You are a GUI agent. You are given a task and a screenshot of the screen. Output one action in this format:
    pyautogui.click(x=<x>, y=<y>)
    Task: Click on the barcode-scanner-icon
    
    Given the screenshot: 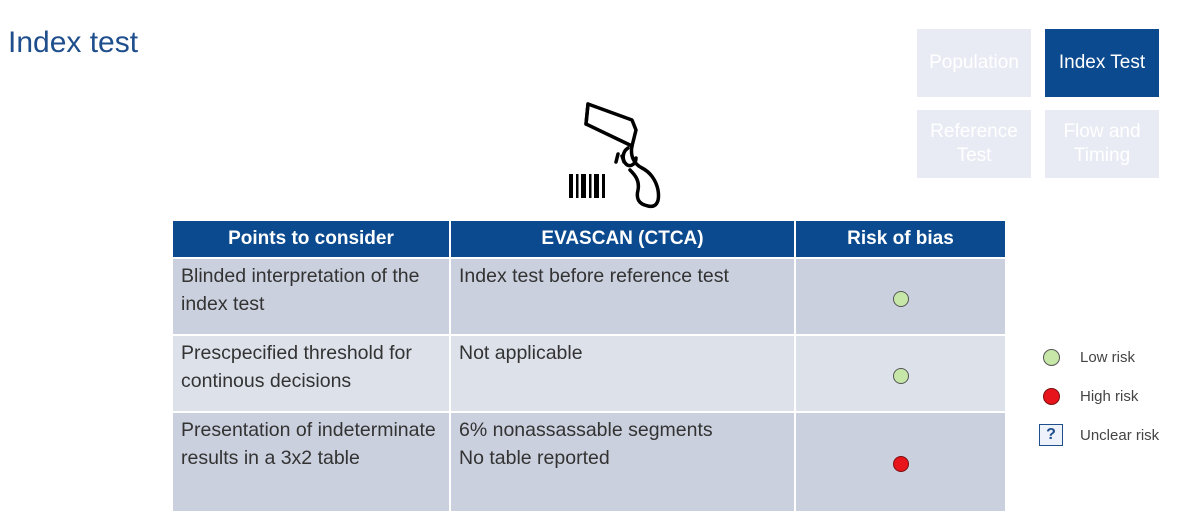 What is the action you would take?
    pyautogui.click(x=615, y=155)
    